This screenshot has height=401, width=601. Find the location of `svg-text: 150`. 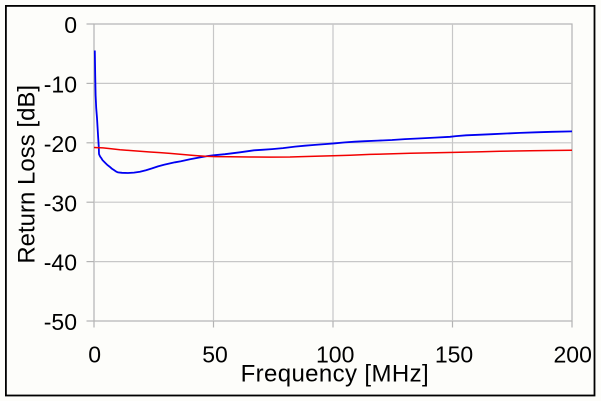

svg-text: 150 is located at coordinates (454, 355).